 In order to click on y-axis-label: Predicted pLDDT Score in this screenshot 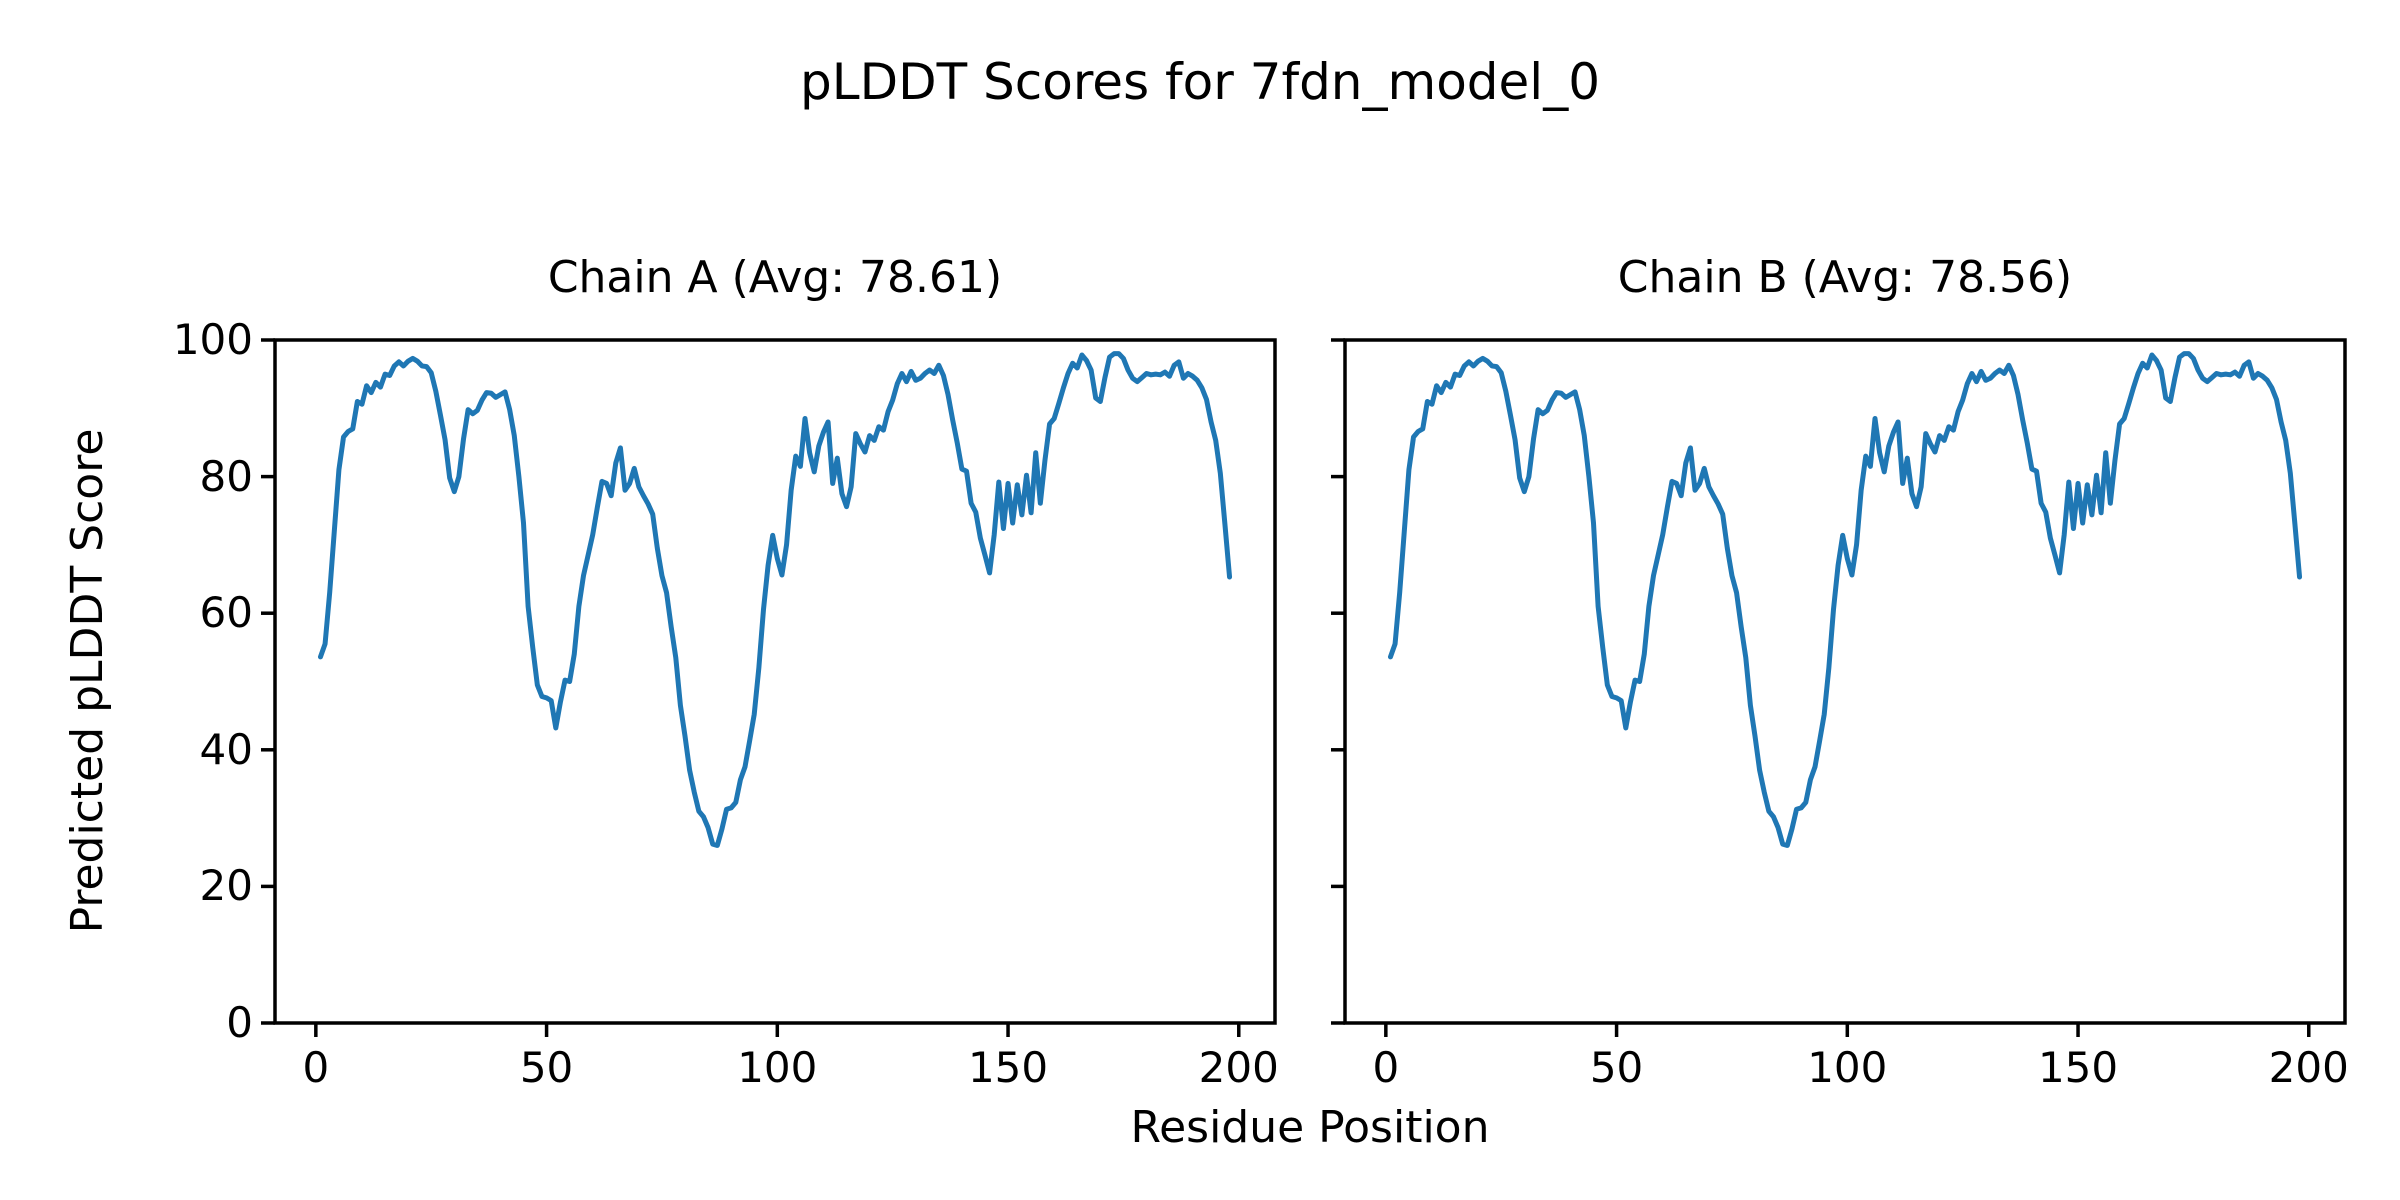, I will do `click(87, 681)`.